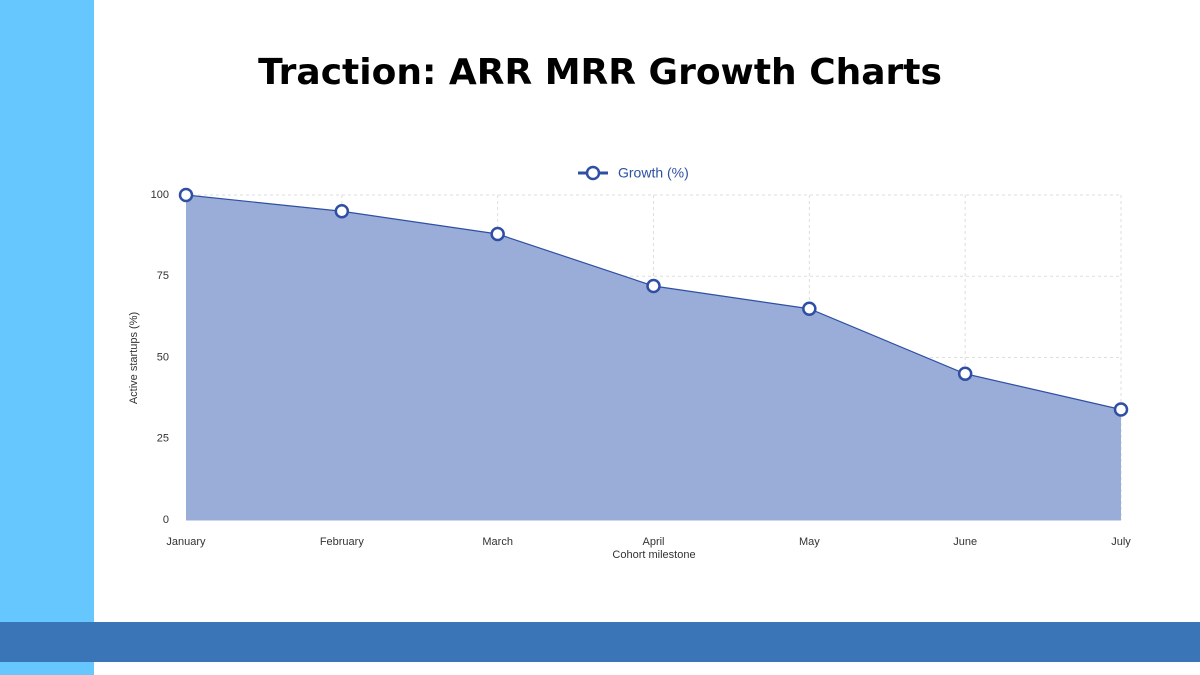  Describe the element at coordinates (600, 642) in the screenshot. I see `bottom-band` at that location.